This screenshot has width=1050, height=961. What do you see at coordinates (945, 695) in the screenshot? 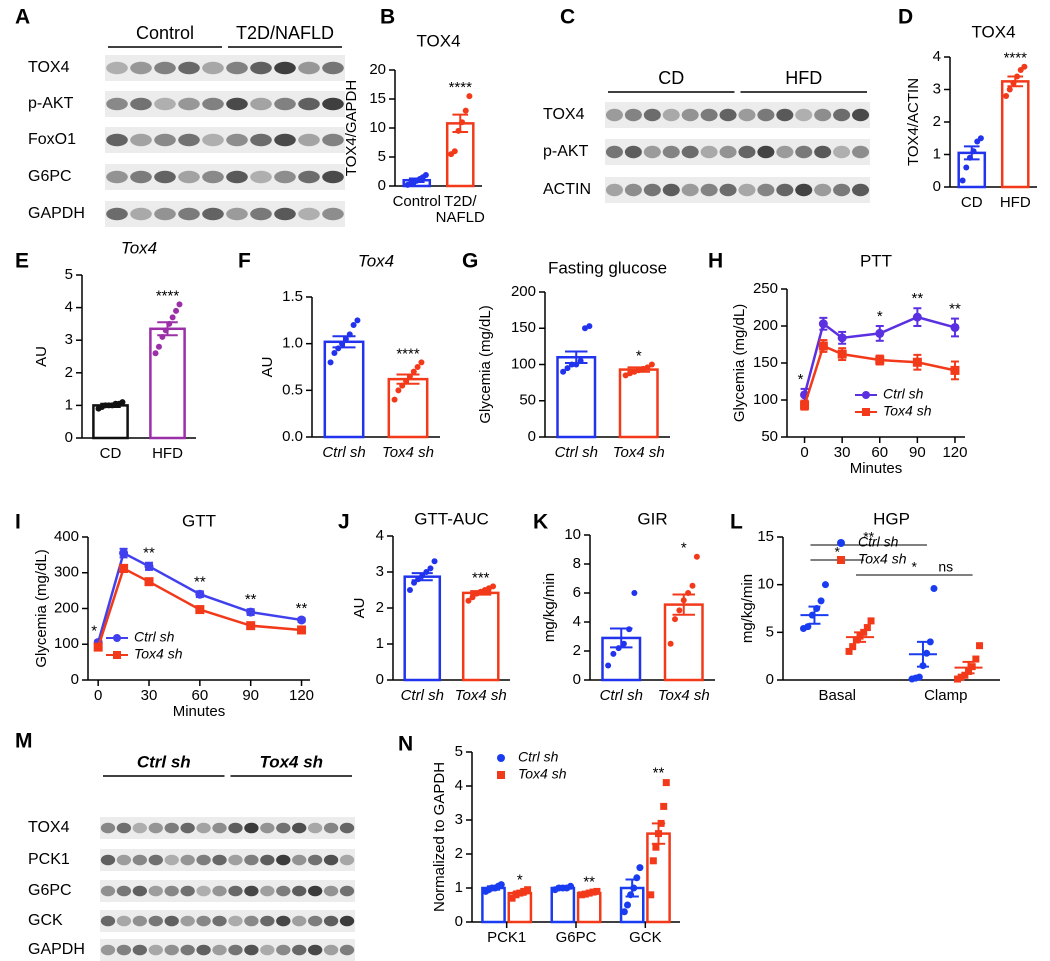
I see `x-tick-label: Clamp` at bounding box center [945, 695].